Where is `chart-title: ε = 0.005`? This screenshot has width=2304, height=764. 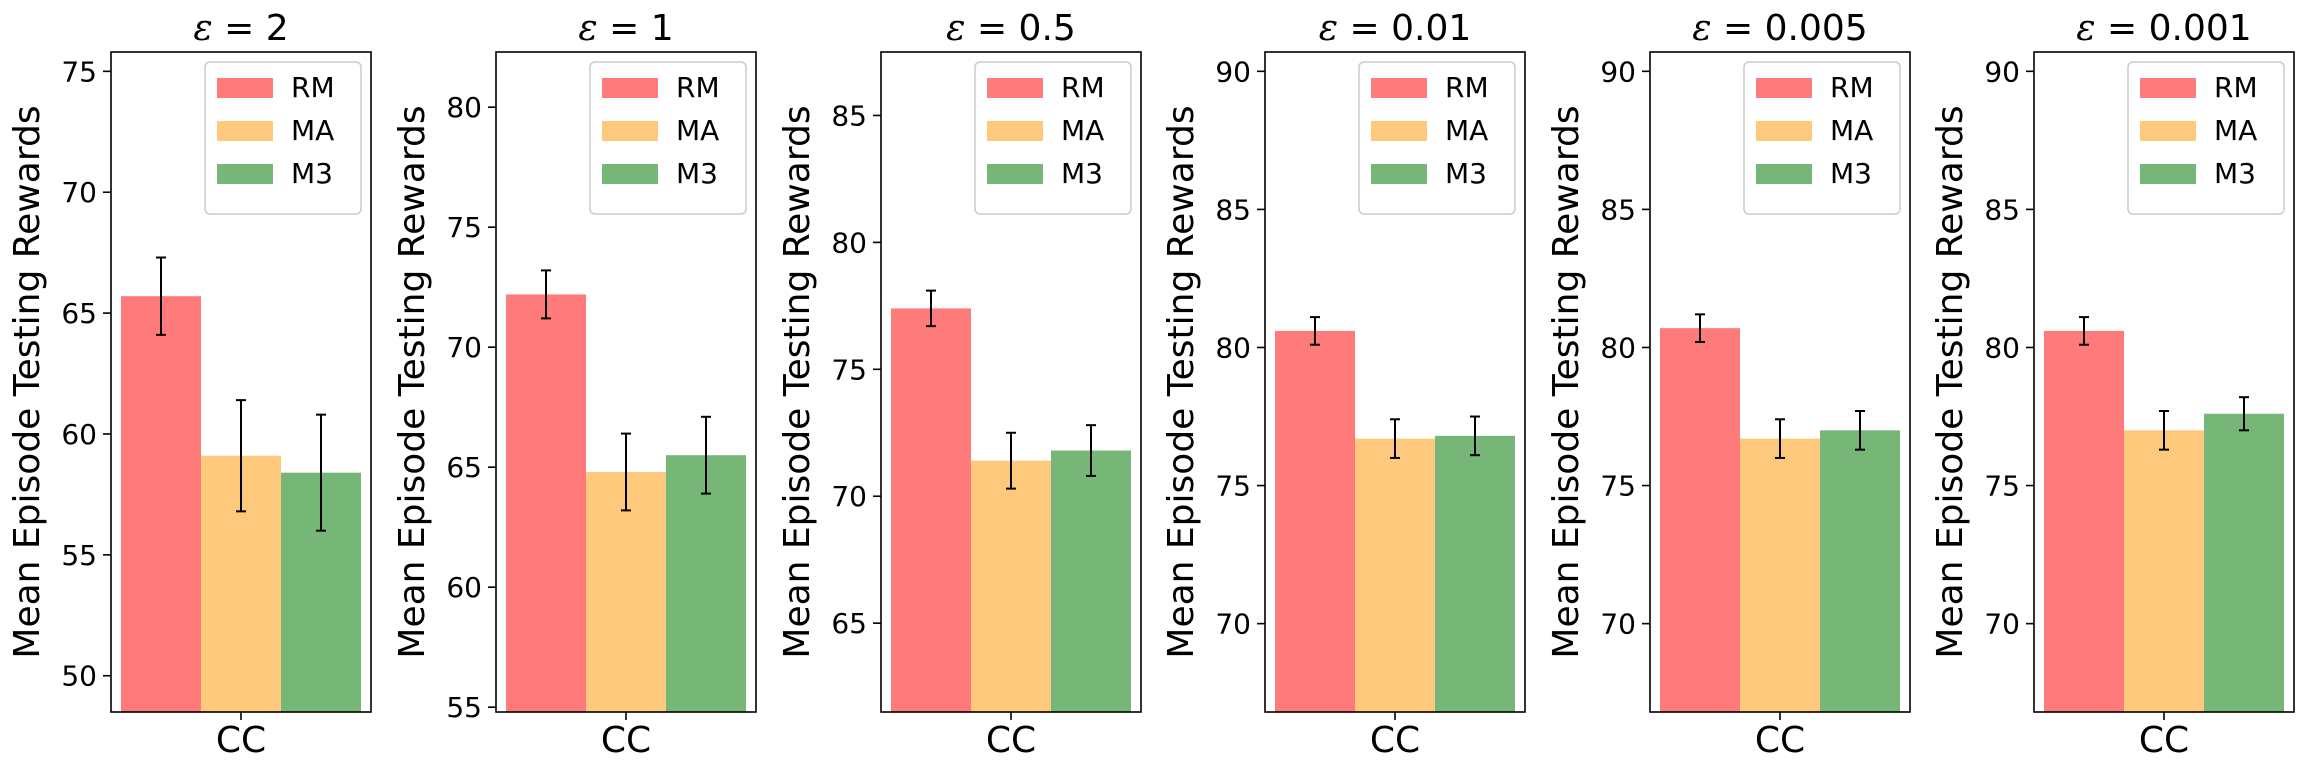 chart-title: ε = 0.005 is located at coordinates (1779, 28).